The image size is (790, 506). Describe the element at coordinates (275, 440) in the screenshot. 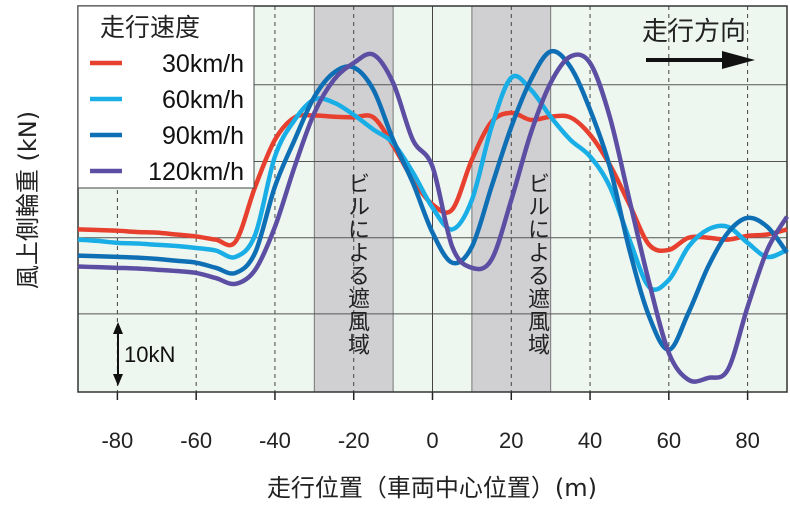

I see `x-tick-label: -40` at that location.